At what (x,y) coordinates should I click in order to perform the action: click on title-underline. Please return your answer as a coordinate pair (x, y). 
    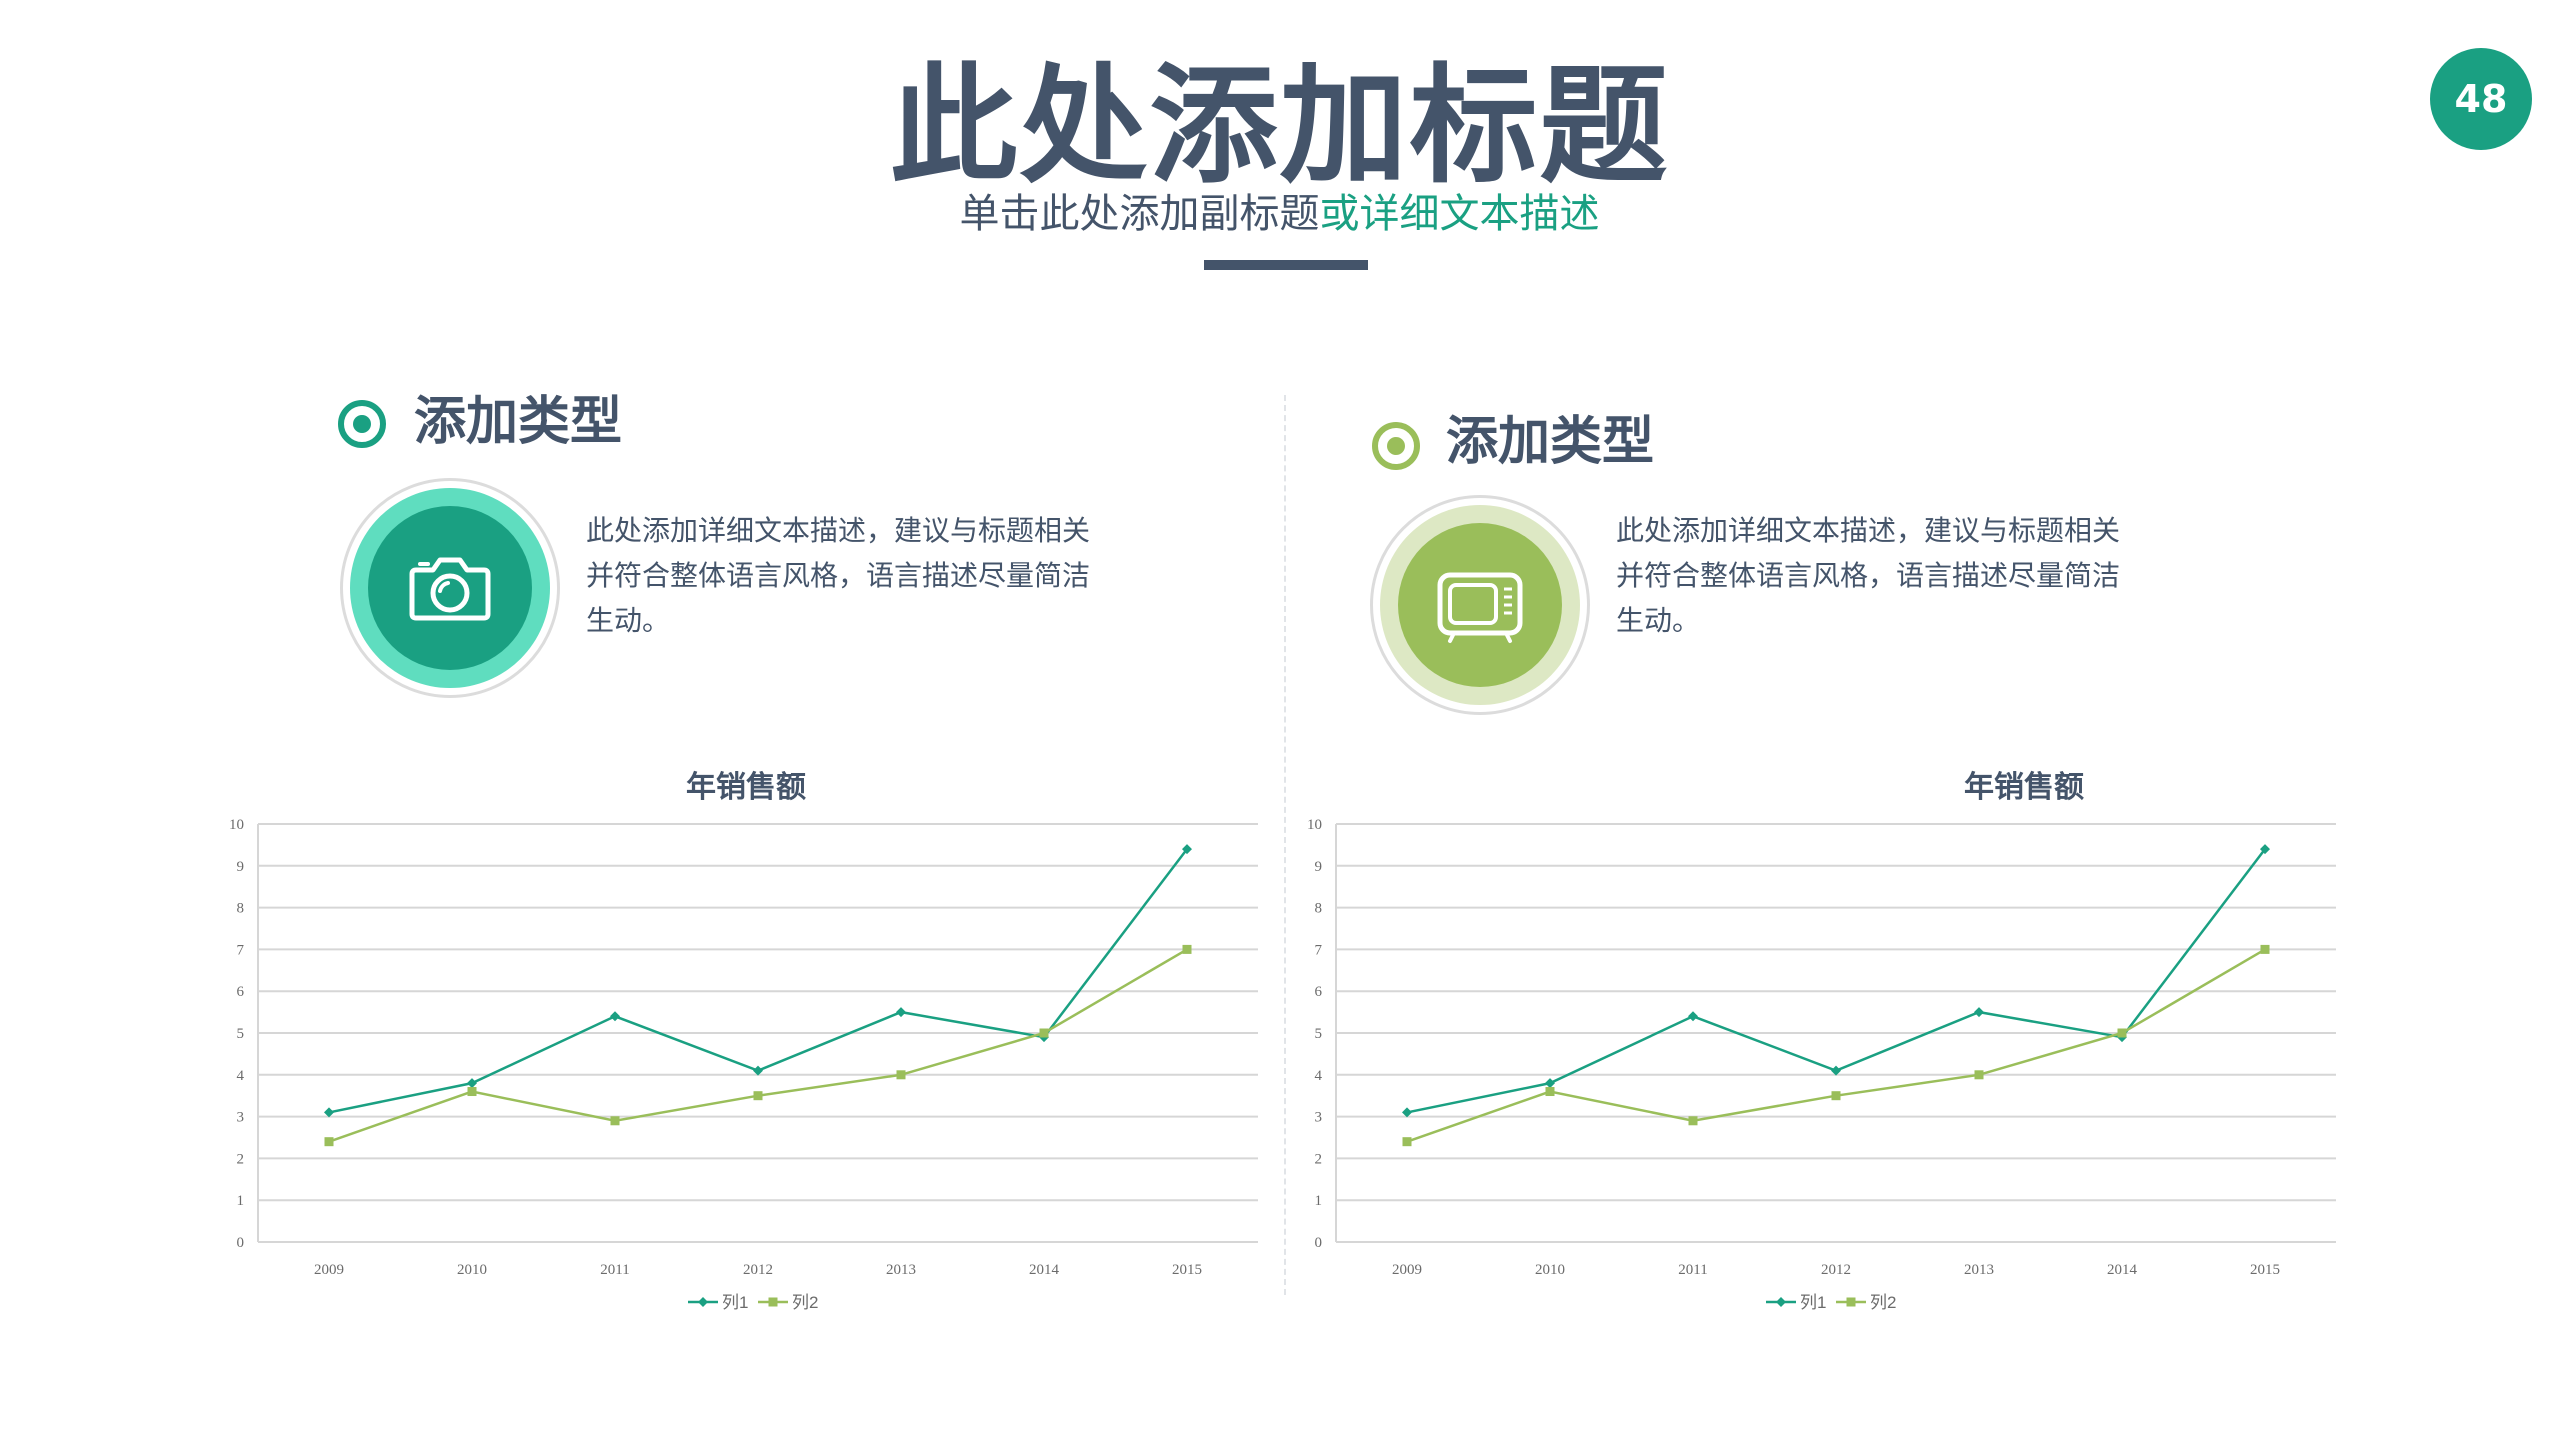
    Looking at the image, I should click on (1286, 265).